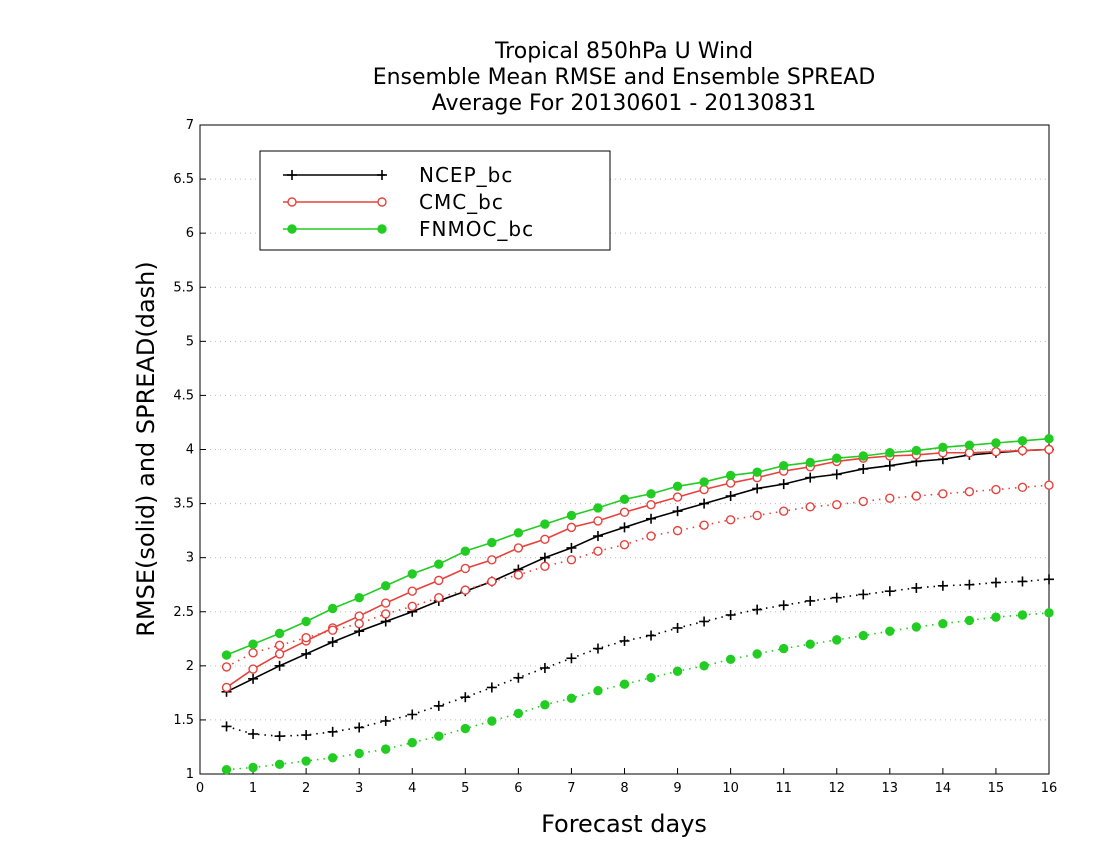 Image resolution: width=1100 pixels, height=850 pixels. Describe the element at coordinates (183, 179) in the screenshot. I see `y-tick-label: 6.5` at that location.